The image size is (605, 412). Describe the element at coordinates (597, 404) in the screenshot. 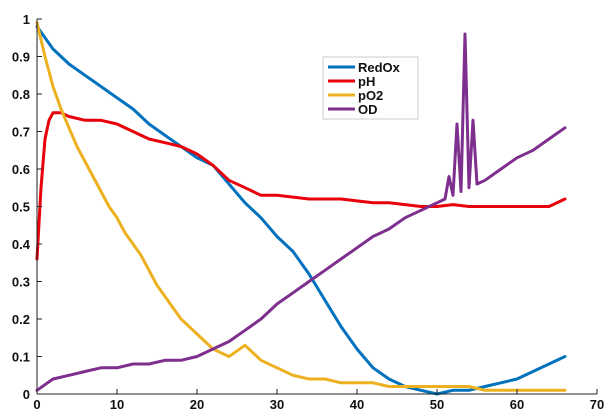

I see `x-tick-label: 70` at that location.